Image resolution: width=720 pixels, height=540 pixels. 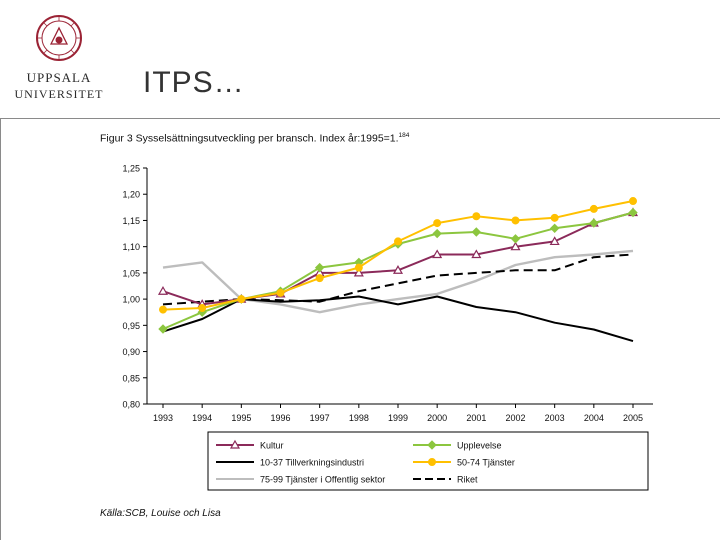 What do you see at coordinates (131, 169) in the screenshot?
I see `y-tick-label: 1,25` at bounding box center [131, 169].